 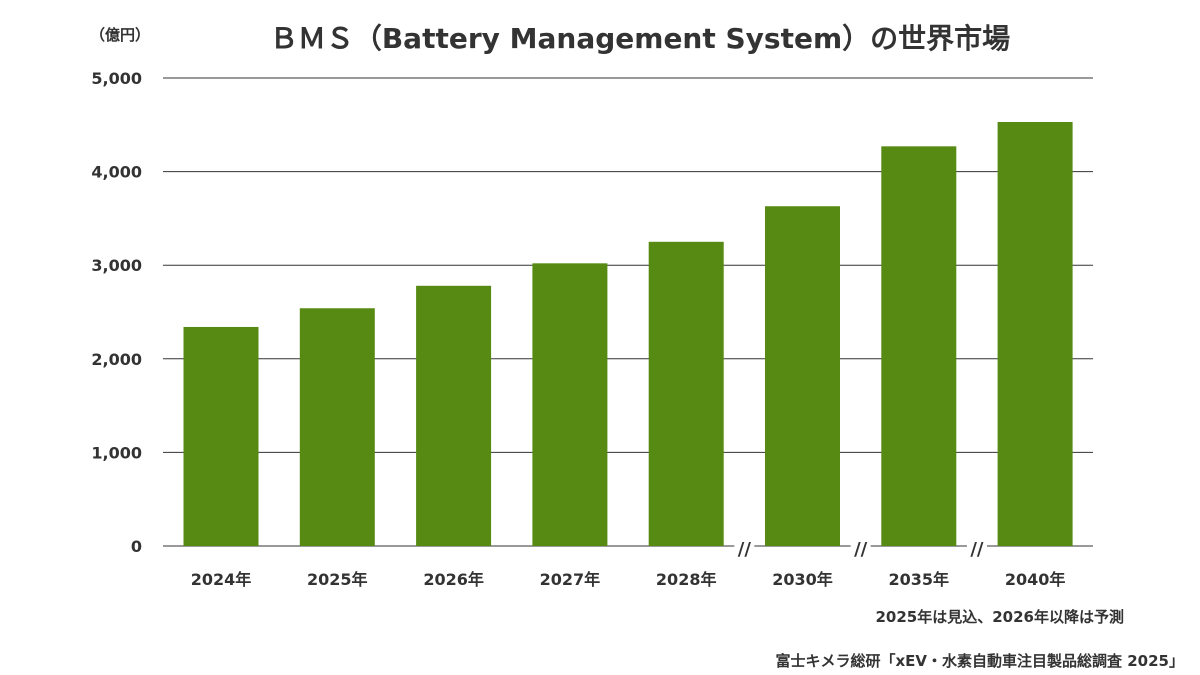 I want to click on y-tick-label: 2,000, so click(x=116, y=359).